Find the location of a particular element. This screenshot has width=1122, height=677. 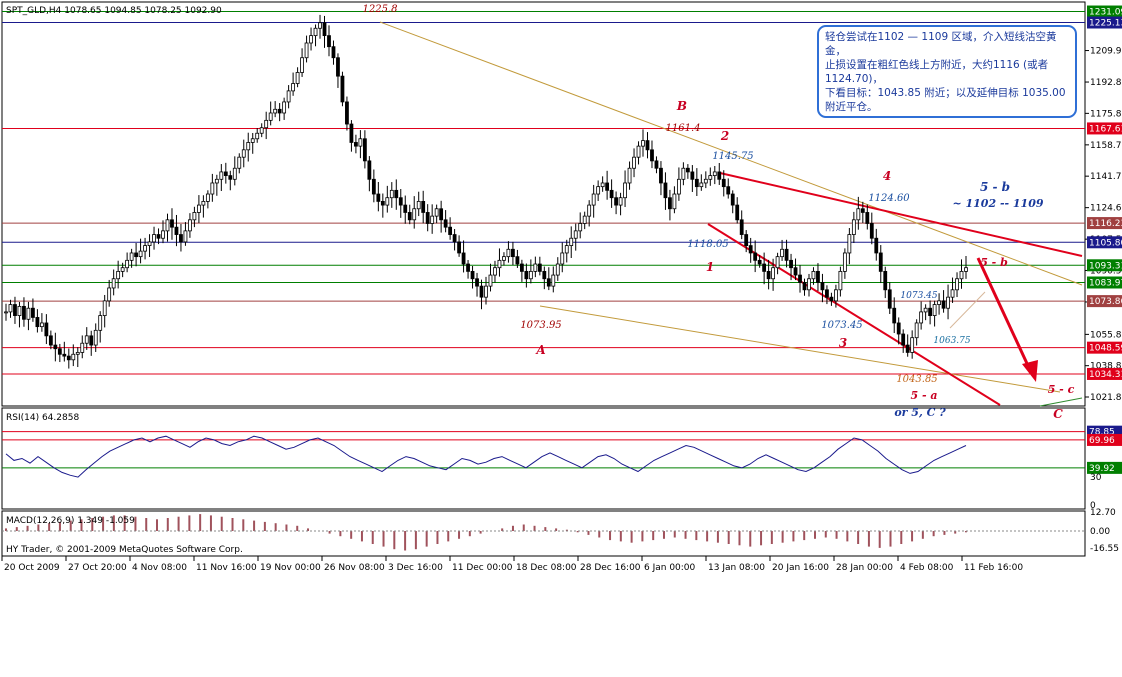

level-tag-label: 1225.13 is located at coordinates (1105, 23).